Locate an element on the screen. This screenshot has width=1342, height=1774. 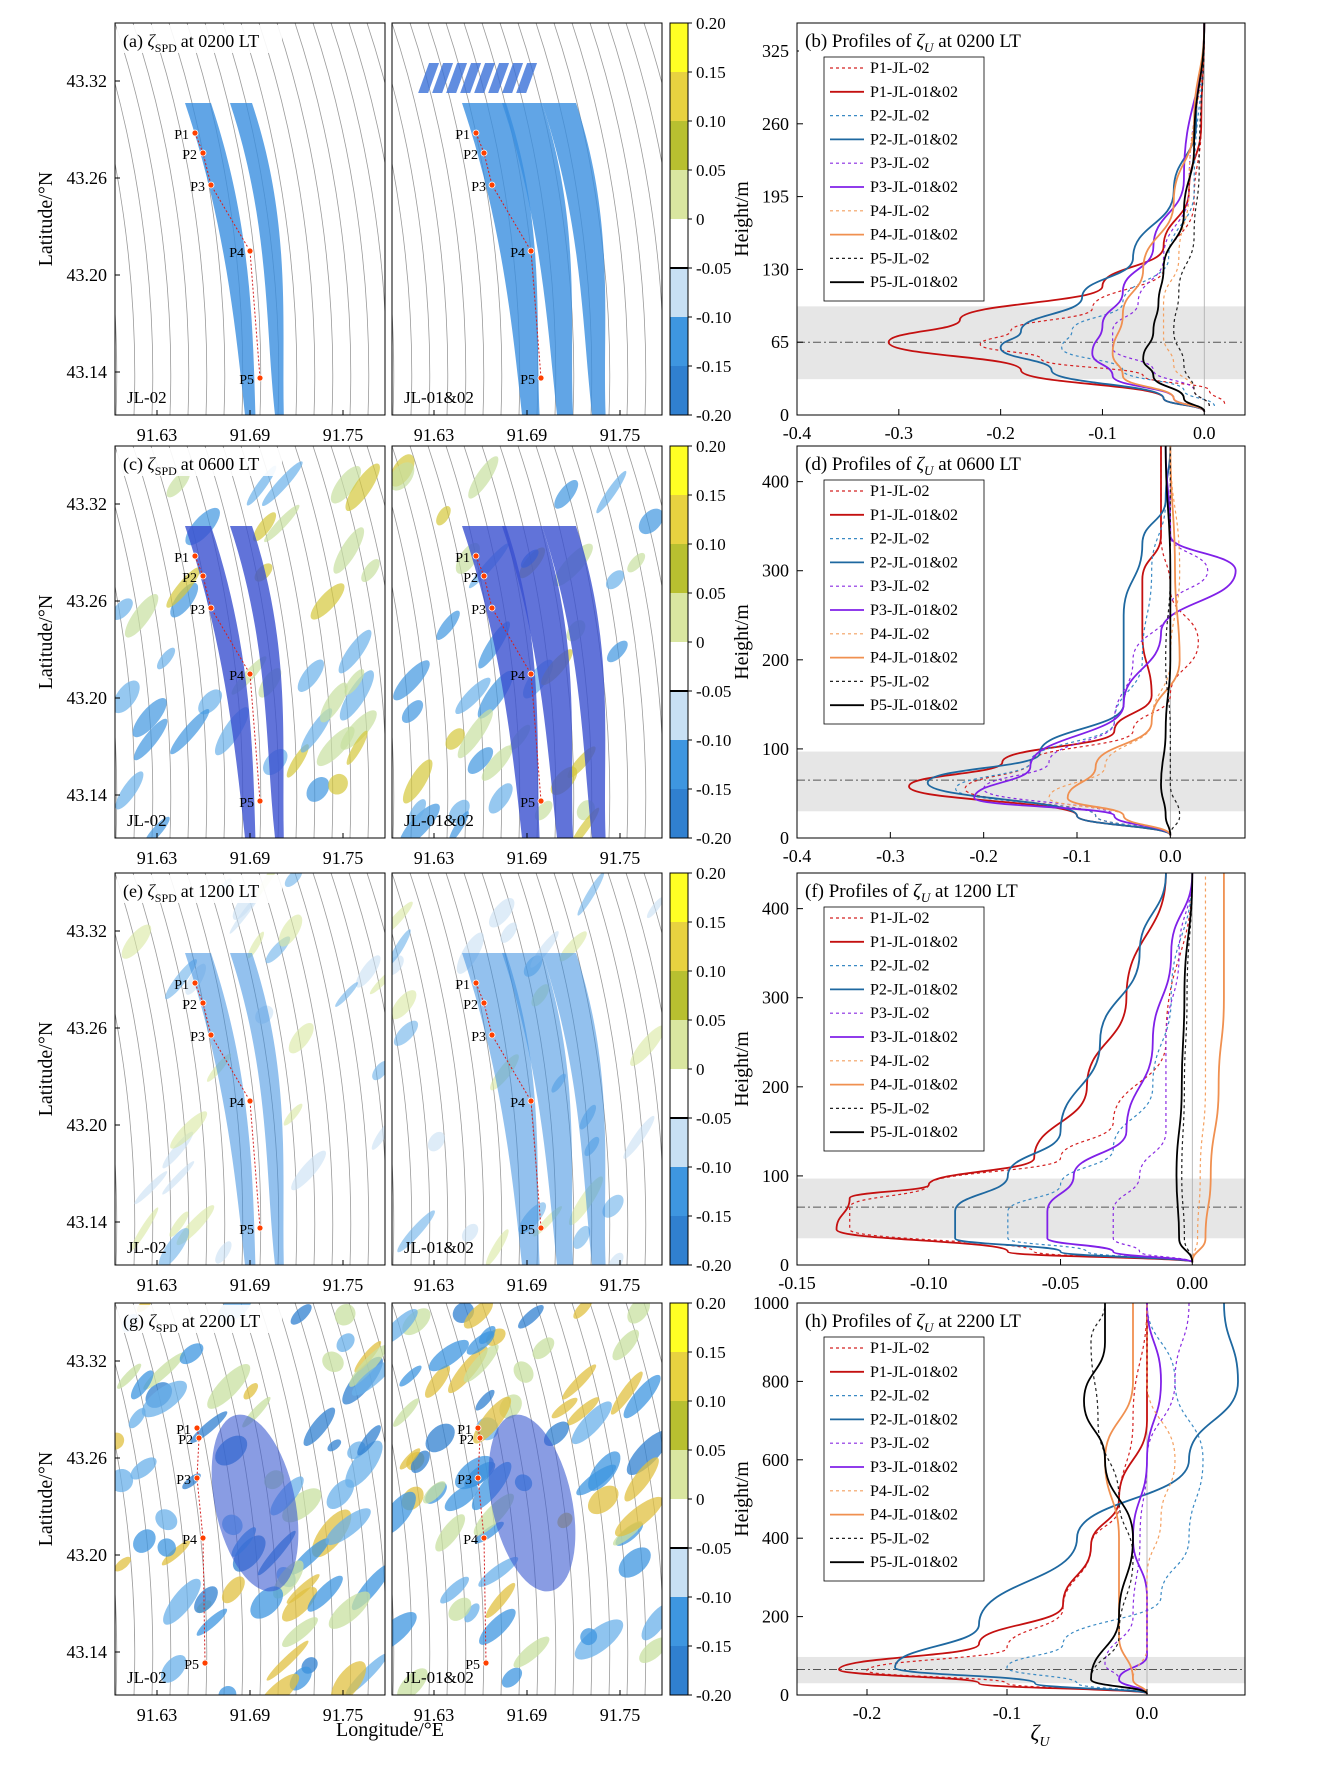
lon-tick-label: 91.75 is located at coordinates (343, 1715).